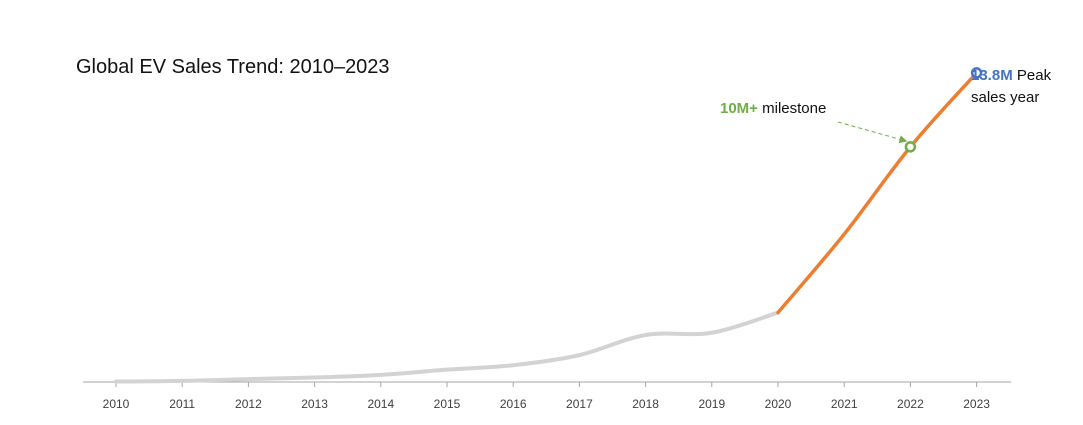 This screenshot has height=425, width=1083. I want to click on x-tick-label: 2011, so click(182, 404).